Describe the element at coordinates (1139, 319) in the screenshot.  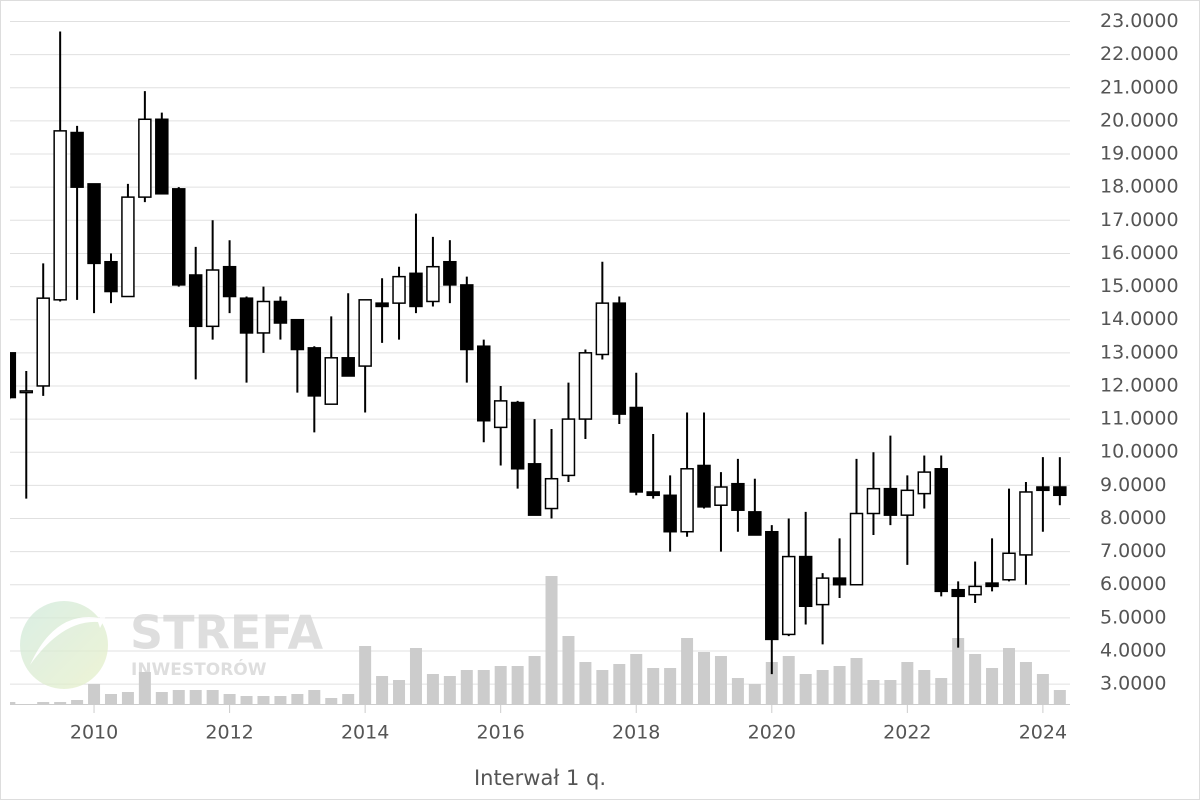
I see `y-tick-label: 14.0000` at that location.